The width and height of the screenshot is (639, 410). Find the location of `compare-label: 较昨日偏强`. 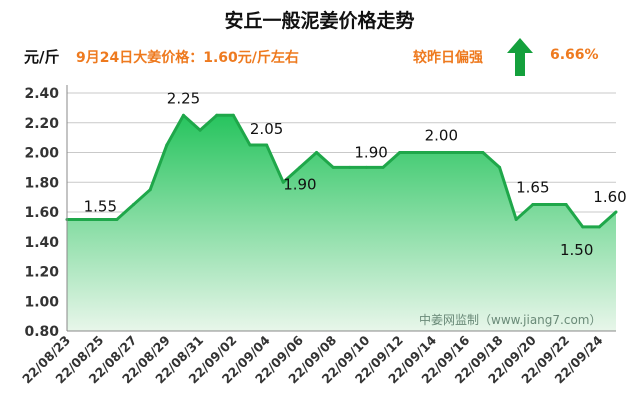

compare-label: 较昨日偏强 is located at coordinates (448, 58).